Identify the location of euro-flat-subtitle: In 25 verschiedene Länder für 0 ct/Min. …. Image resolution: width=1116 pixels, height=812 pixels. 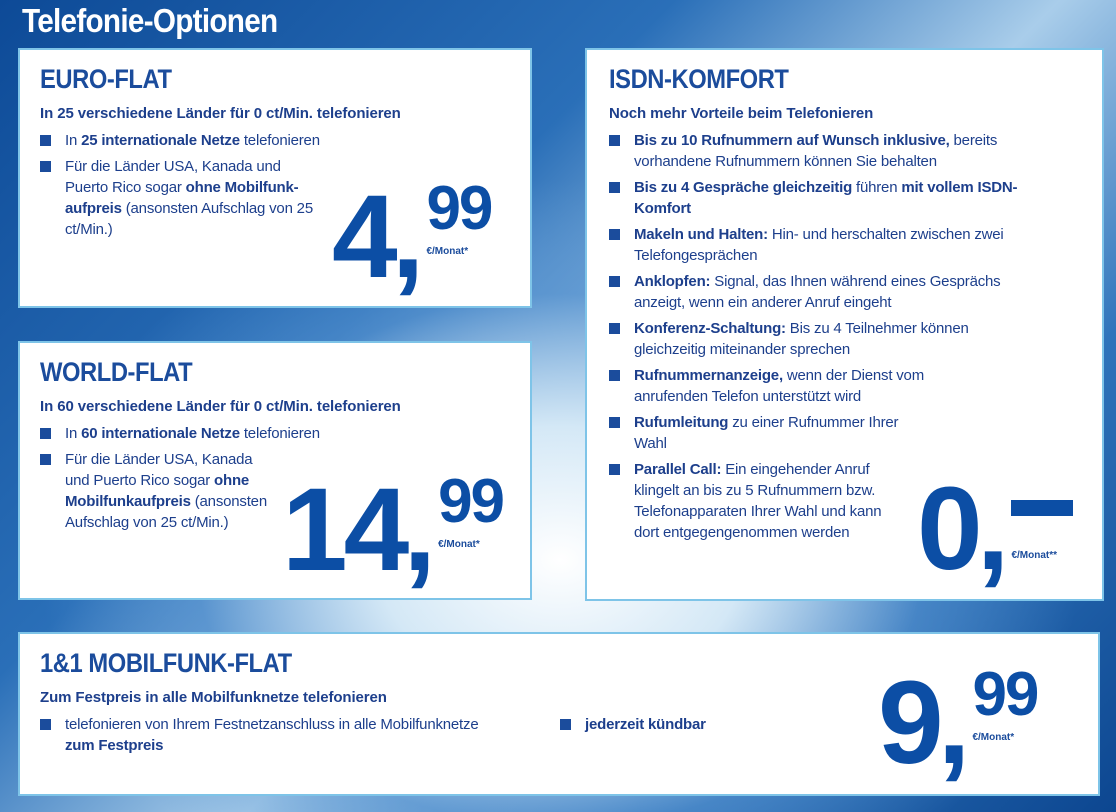
(220, 113).